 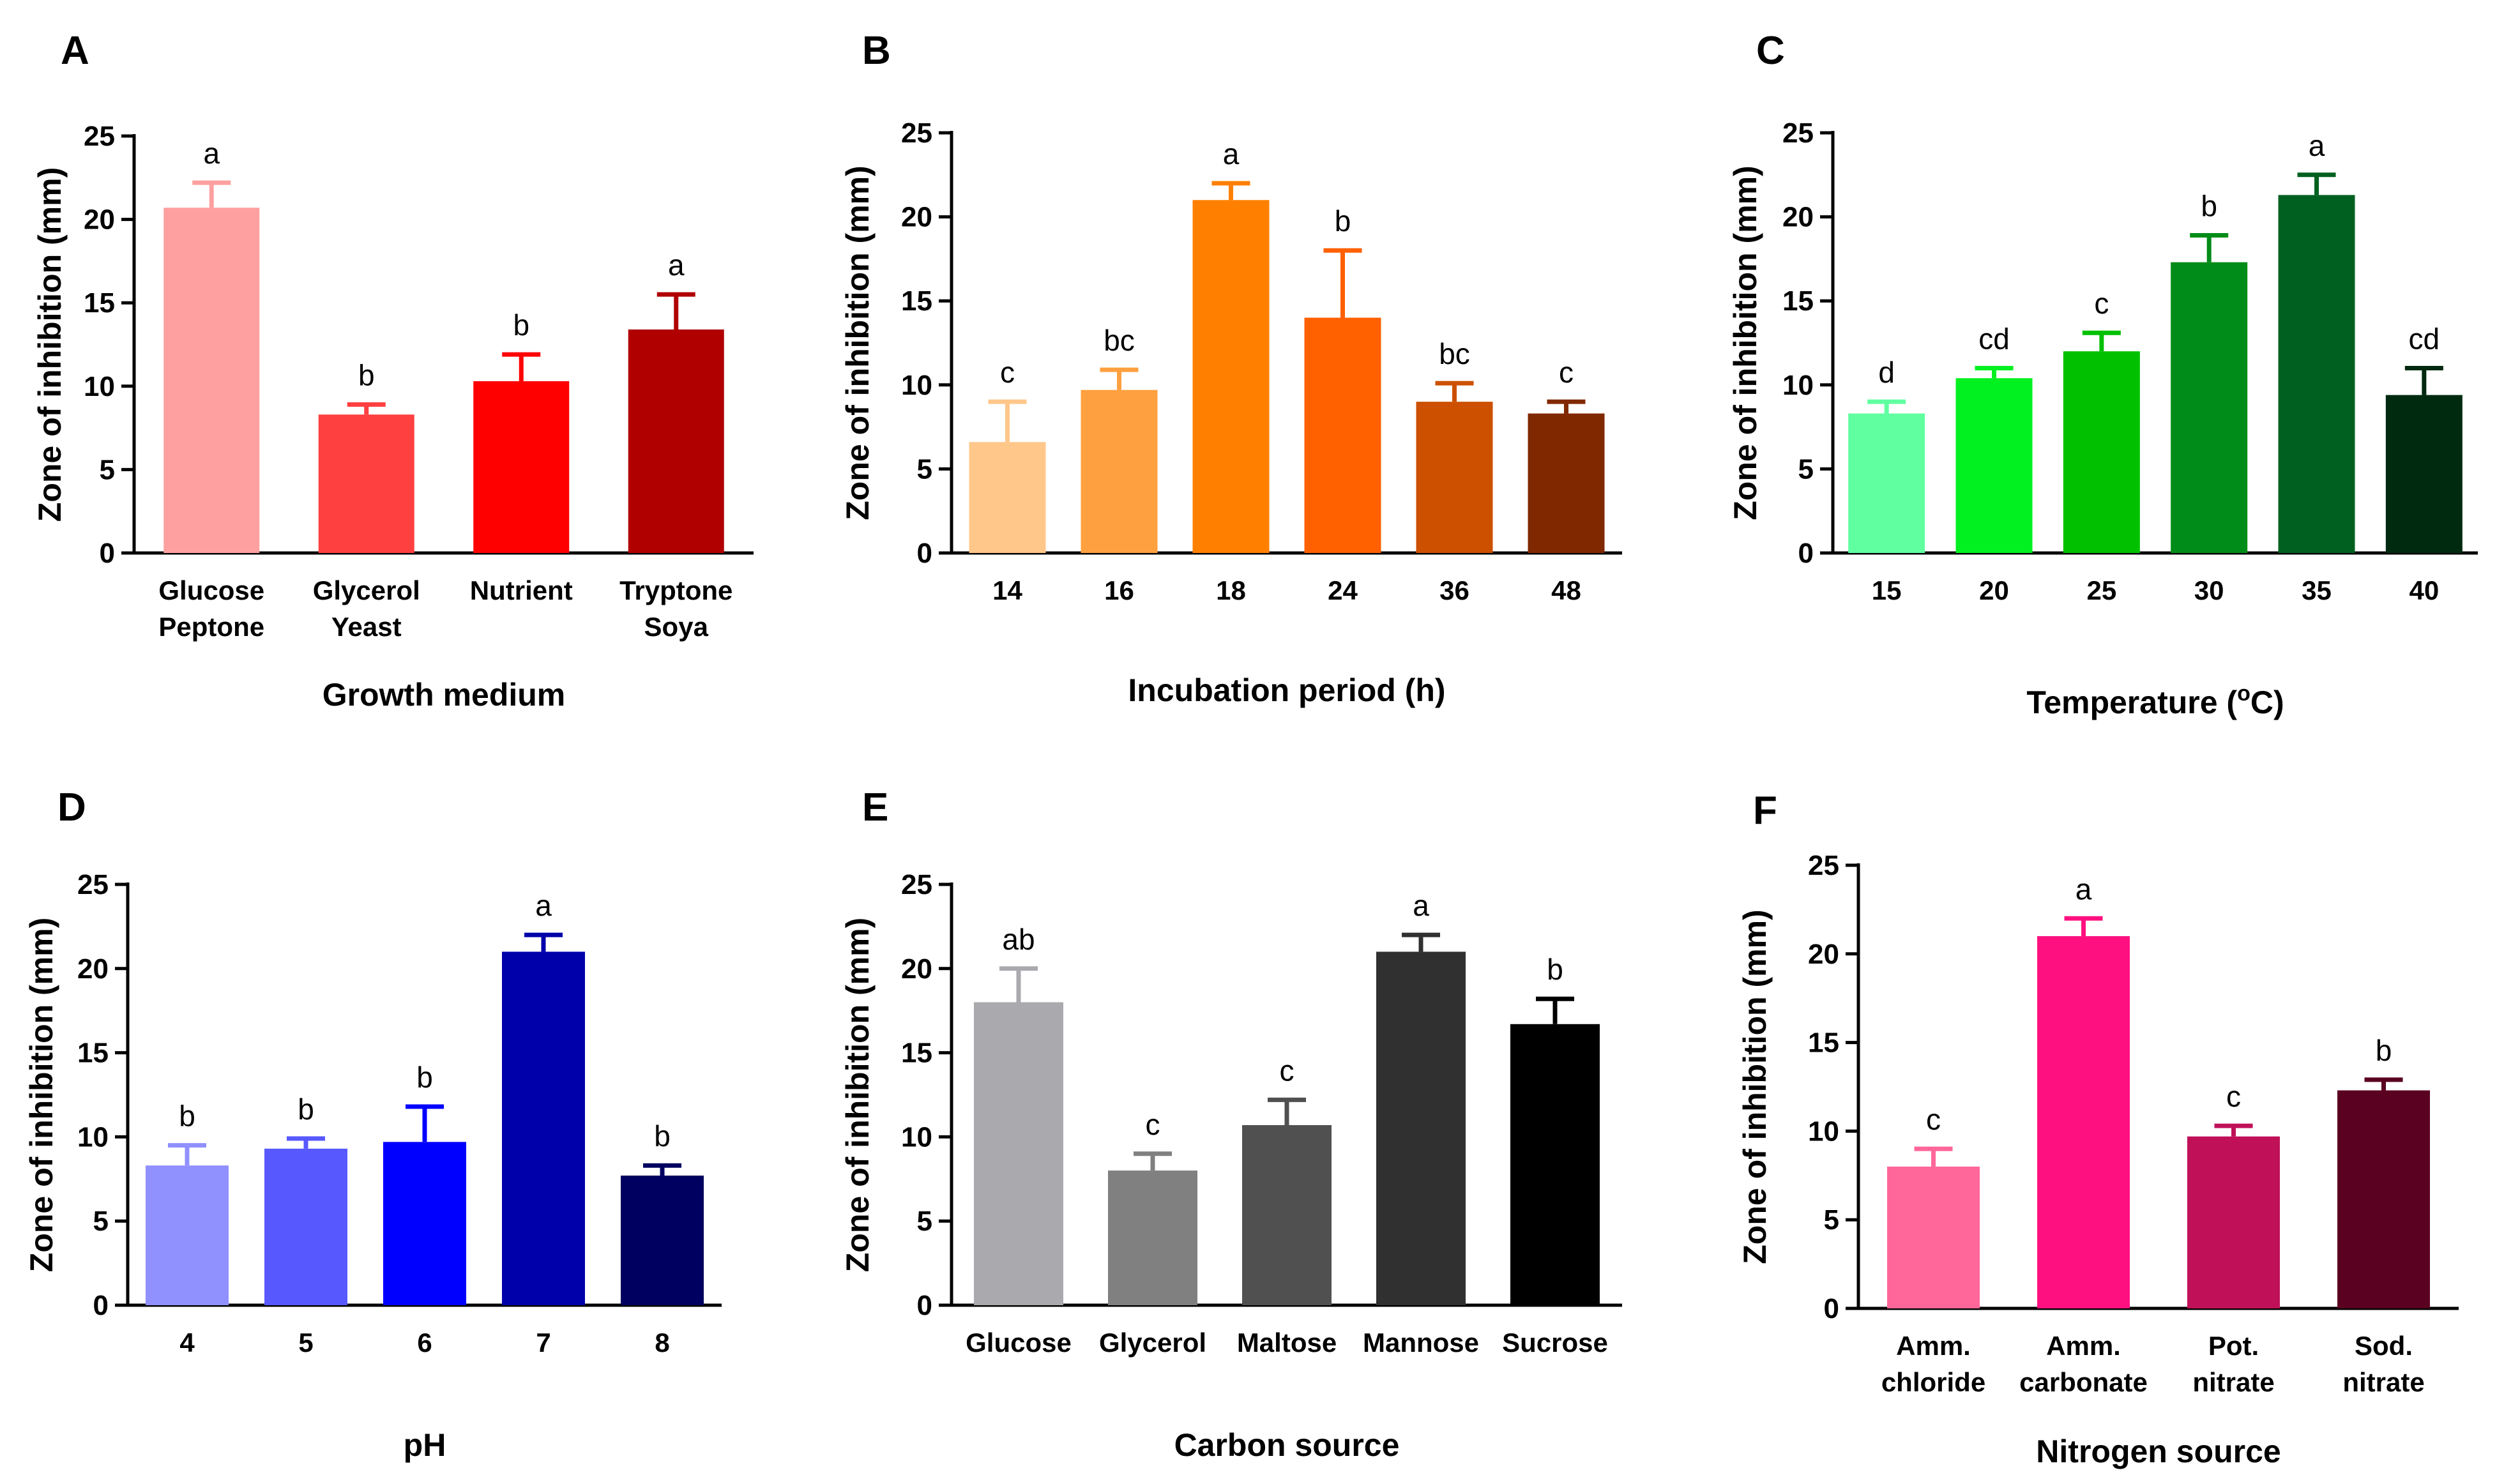 I want to click on x-tick-label-line: 40, so click(x=2424, y=590).